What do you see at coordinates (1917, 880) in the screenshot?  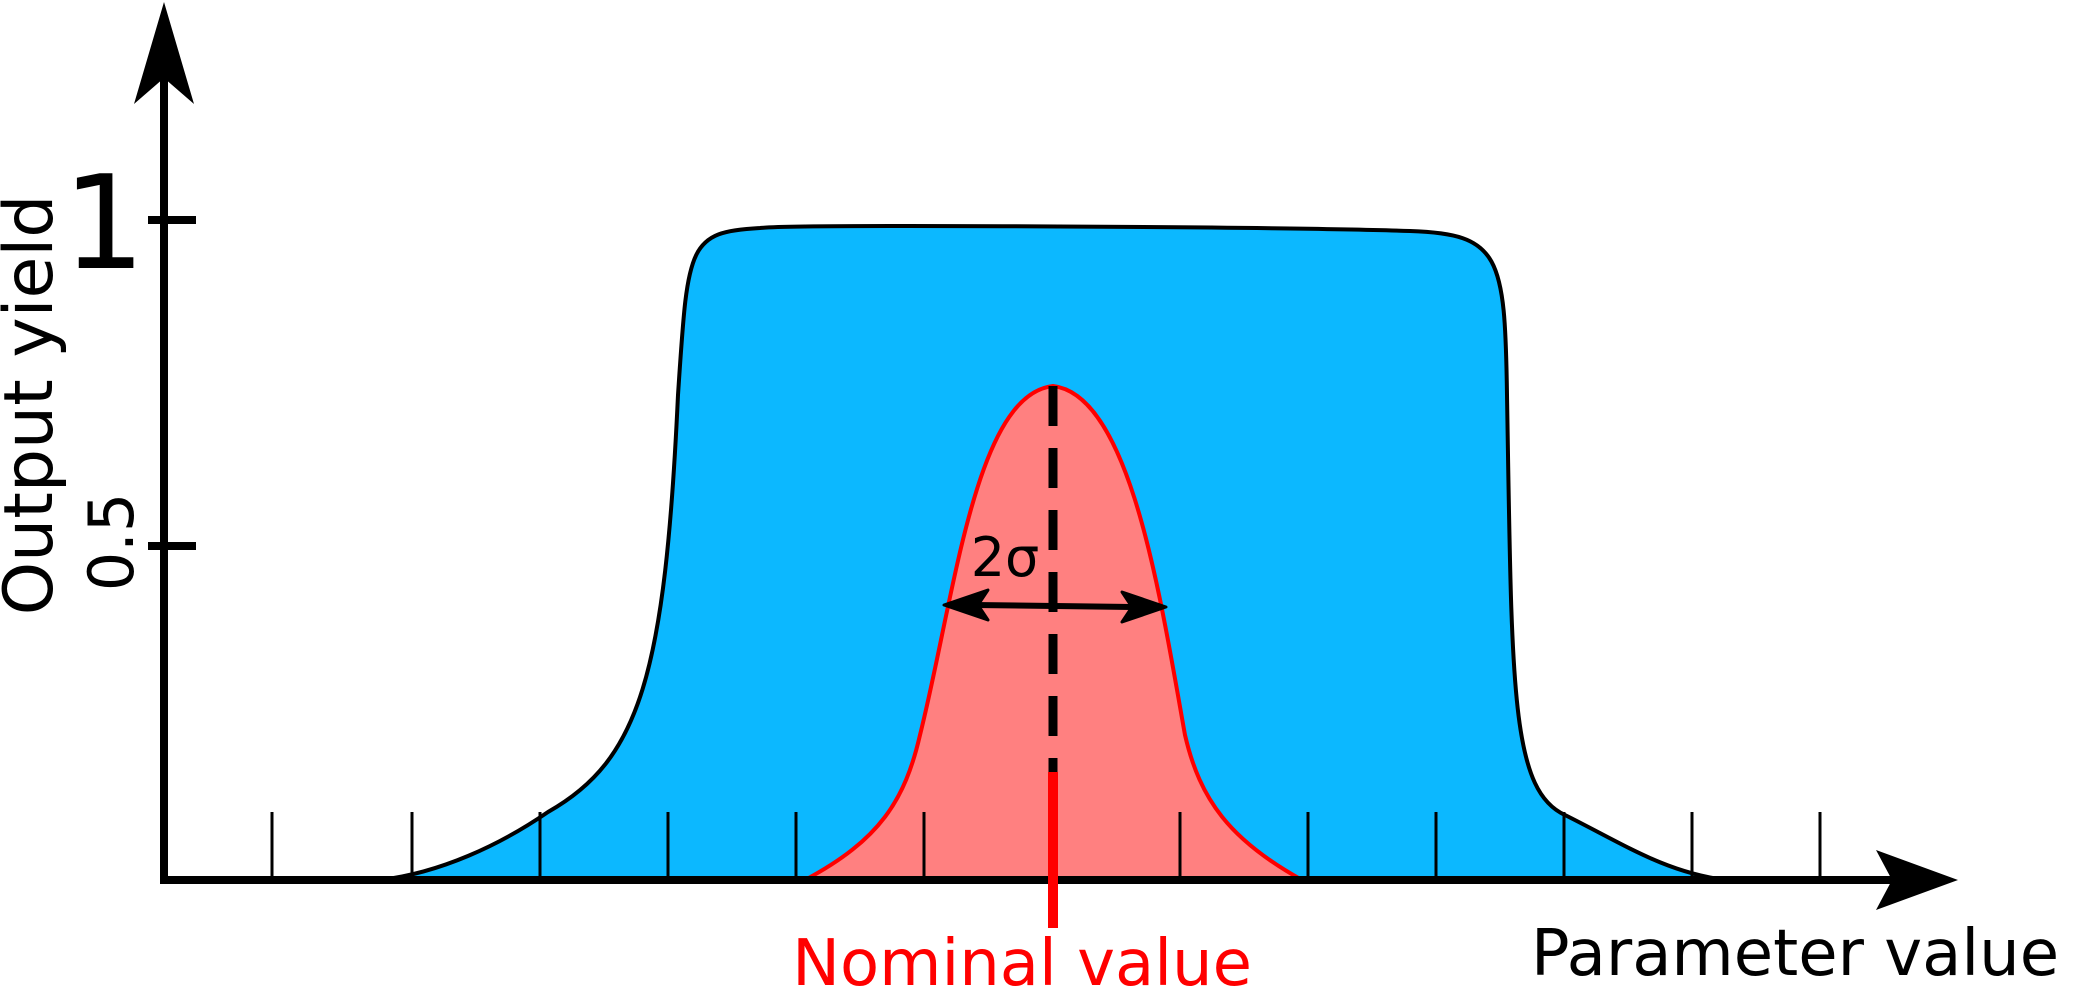 I see `x-axis-arrowhead` at bounding box center [1917, 880].